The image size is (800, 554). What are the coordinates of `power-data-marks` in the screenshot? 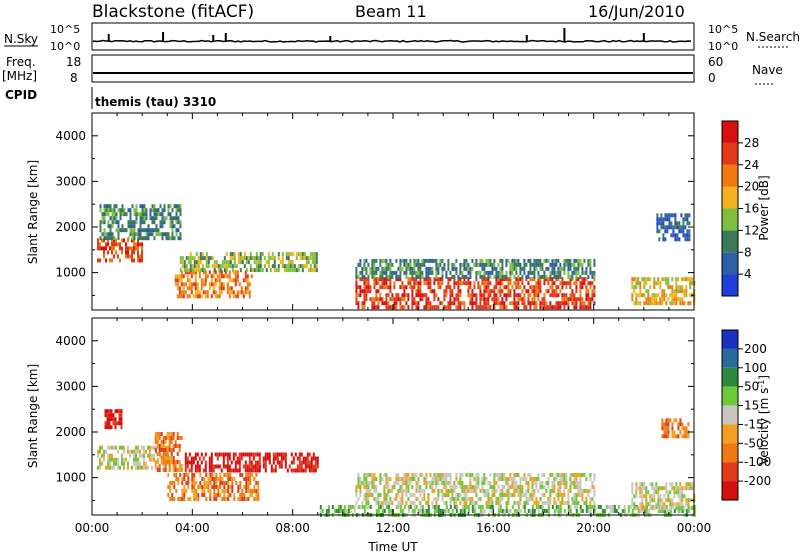 It's located at (396, 257).